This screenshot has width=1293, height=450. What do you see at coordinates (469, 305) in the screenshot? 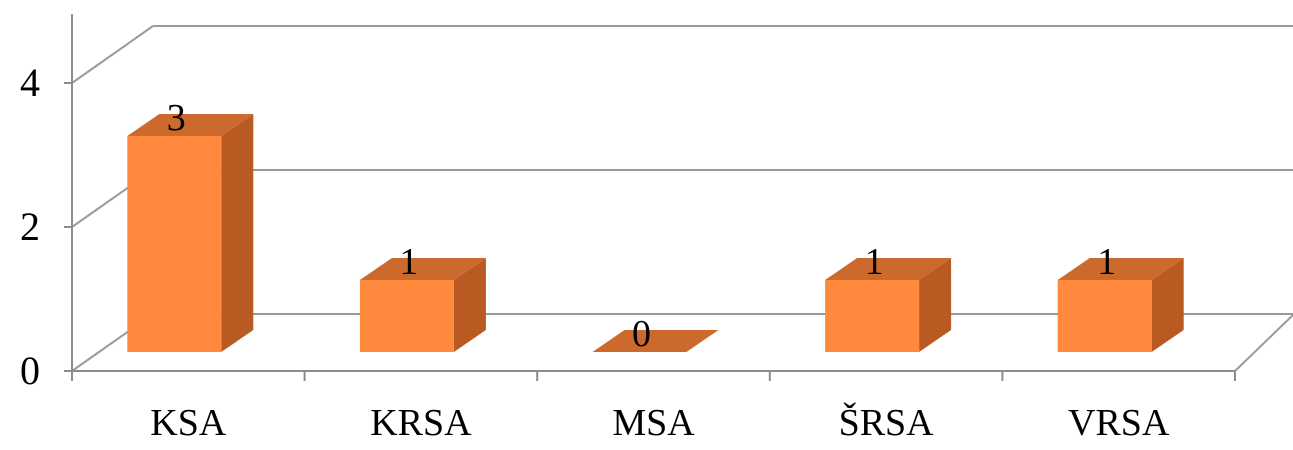
I see `bar-side-KRSA` at bounding box center [469, 305].